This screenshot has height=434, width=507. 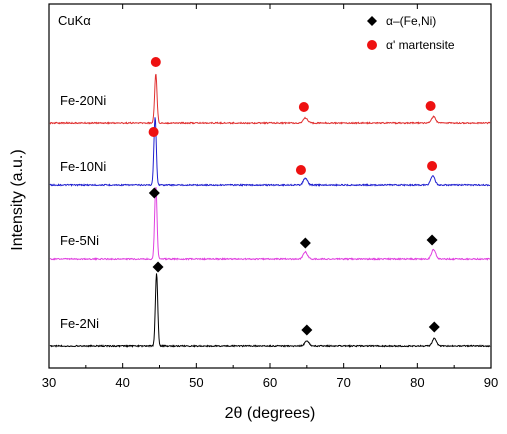 What do you see at coordinates (79, 323) in the screenshot?
I see `sample-label: Fe-2Ni` at bounding box center [79, 323].